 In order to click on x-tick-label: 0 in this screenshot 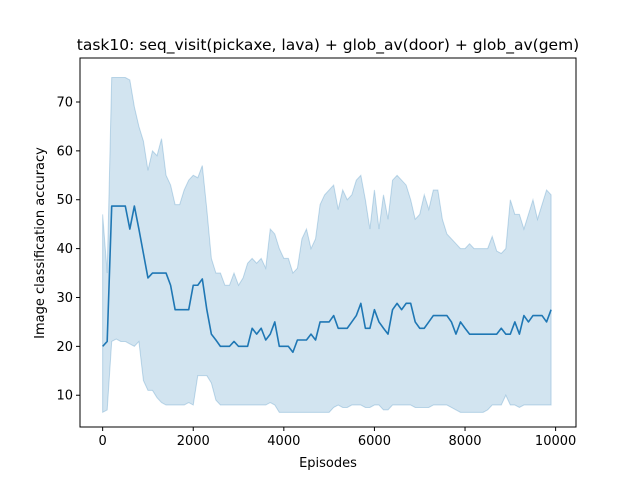, I will do `click(103, 441)`.